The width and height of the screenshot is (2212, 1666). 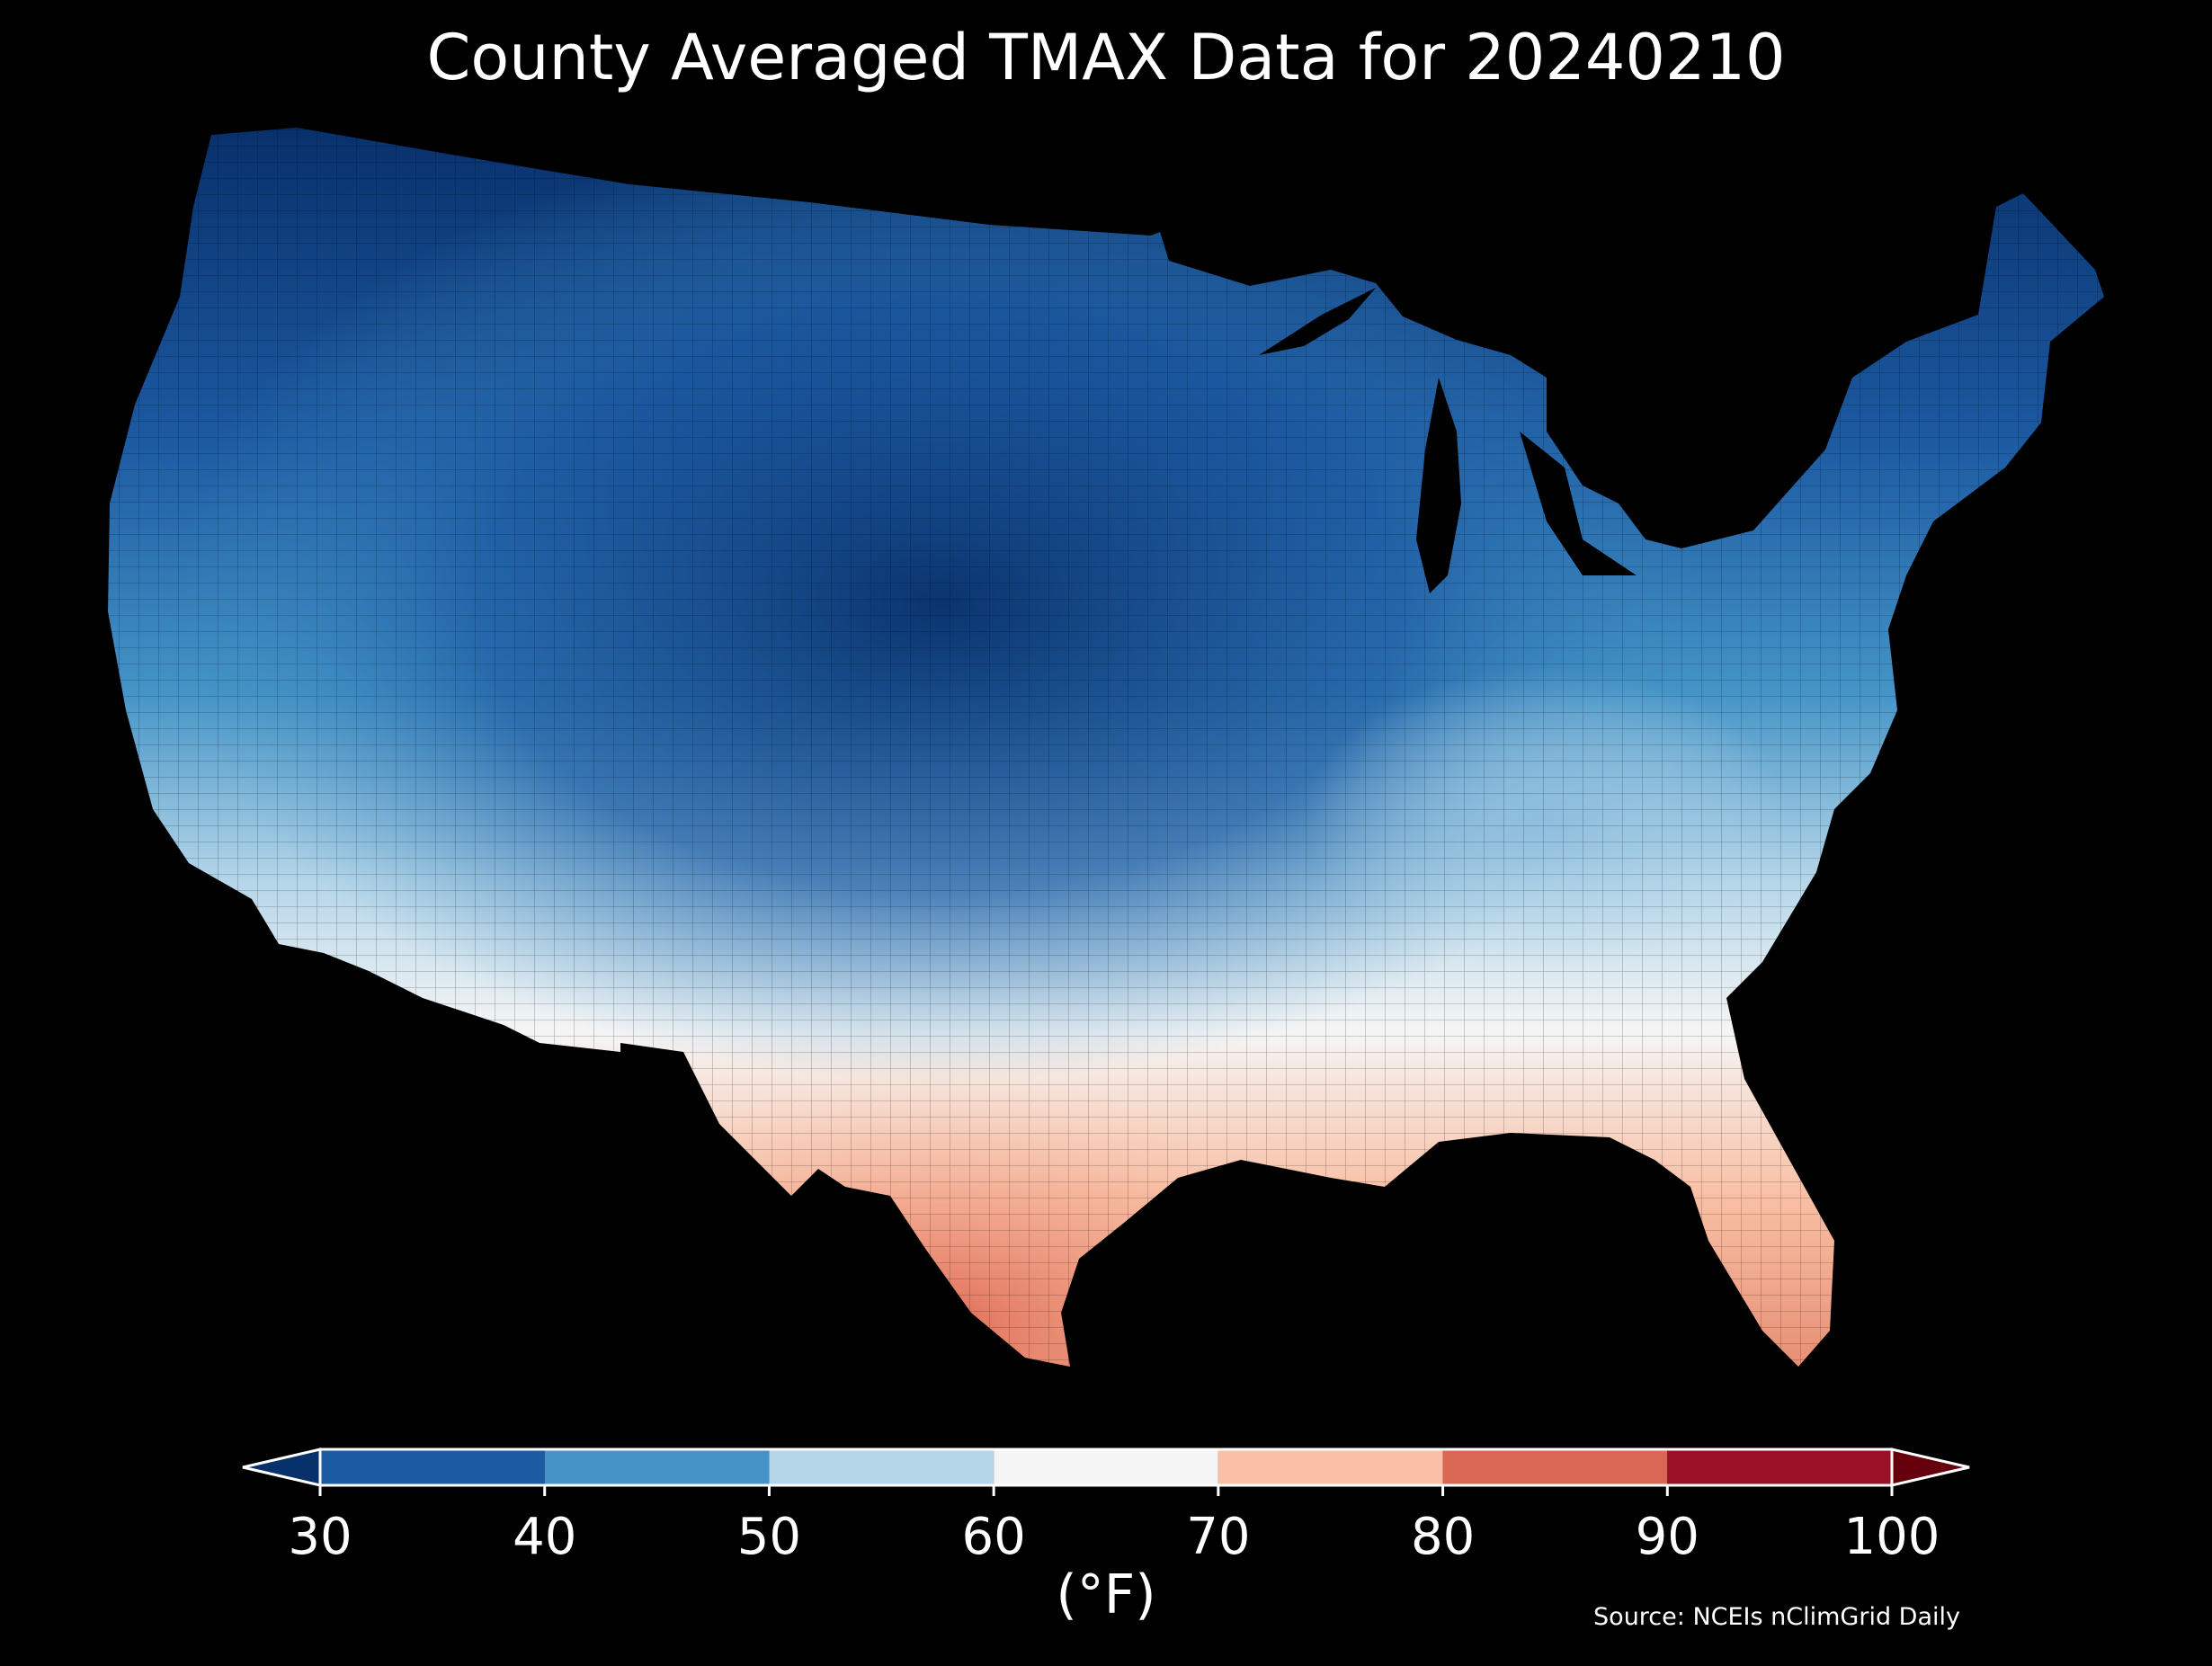 What do you see at coordinates (1667, 1537) in the screenshot?
I see `colorbar-tick-label: 90` at bounding box center [1667, 1537].